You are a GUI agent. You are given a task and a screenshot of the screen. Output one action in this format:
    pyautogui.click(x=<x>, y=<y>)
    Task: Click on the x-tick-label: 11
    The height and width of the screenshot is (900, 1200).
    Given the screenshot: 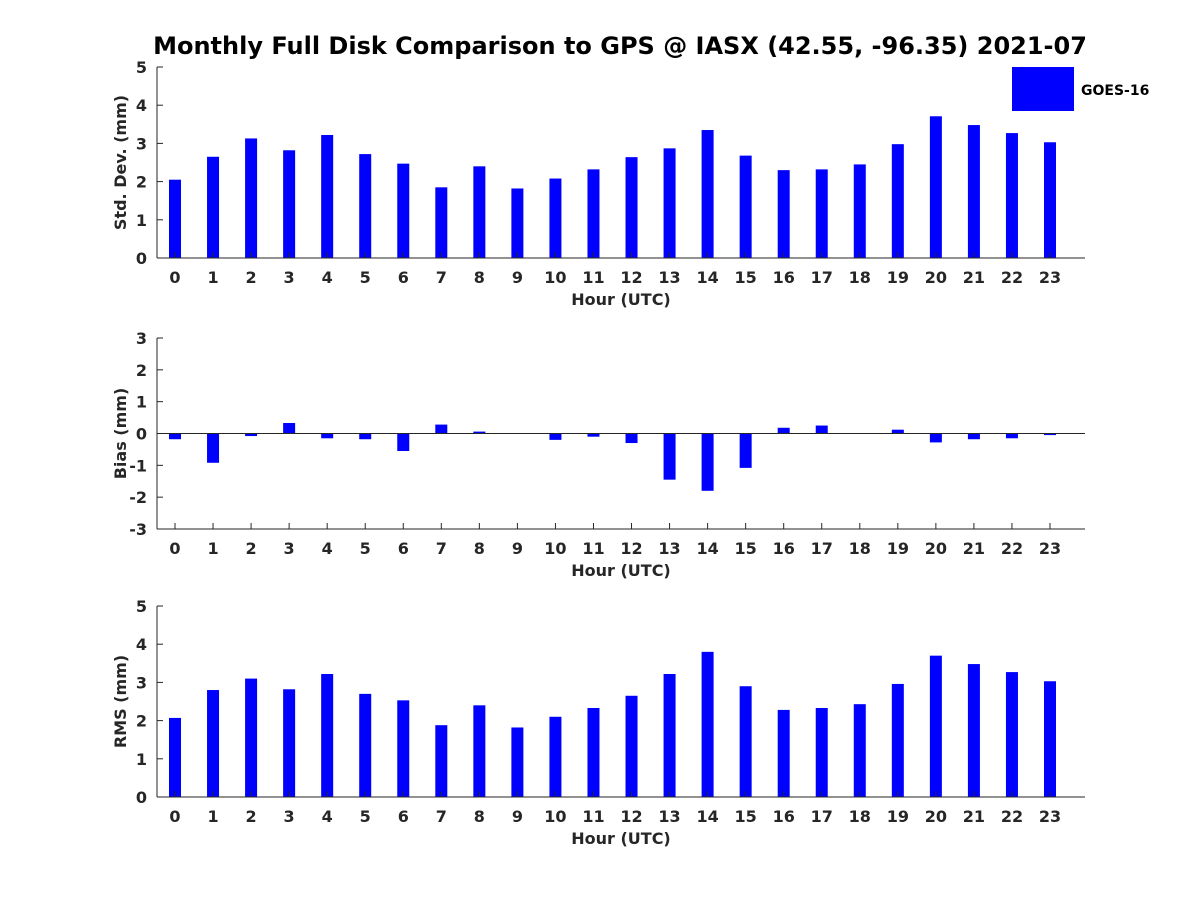 What is the action you would take?
    pyautogui.click(x=593, y=548)
    